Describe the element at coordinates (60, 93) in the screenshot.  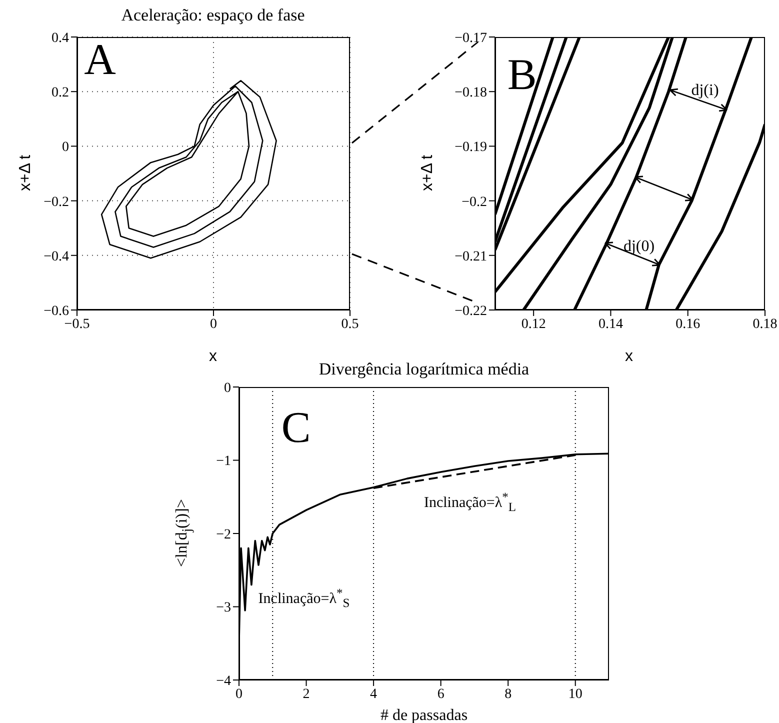
I see `y-tick-label: 0.2` at that location.